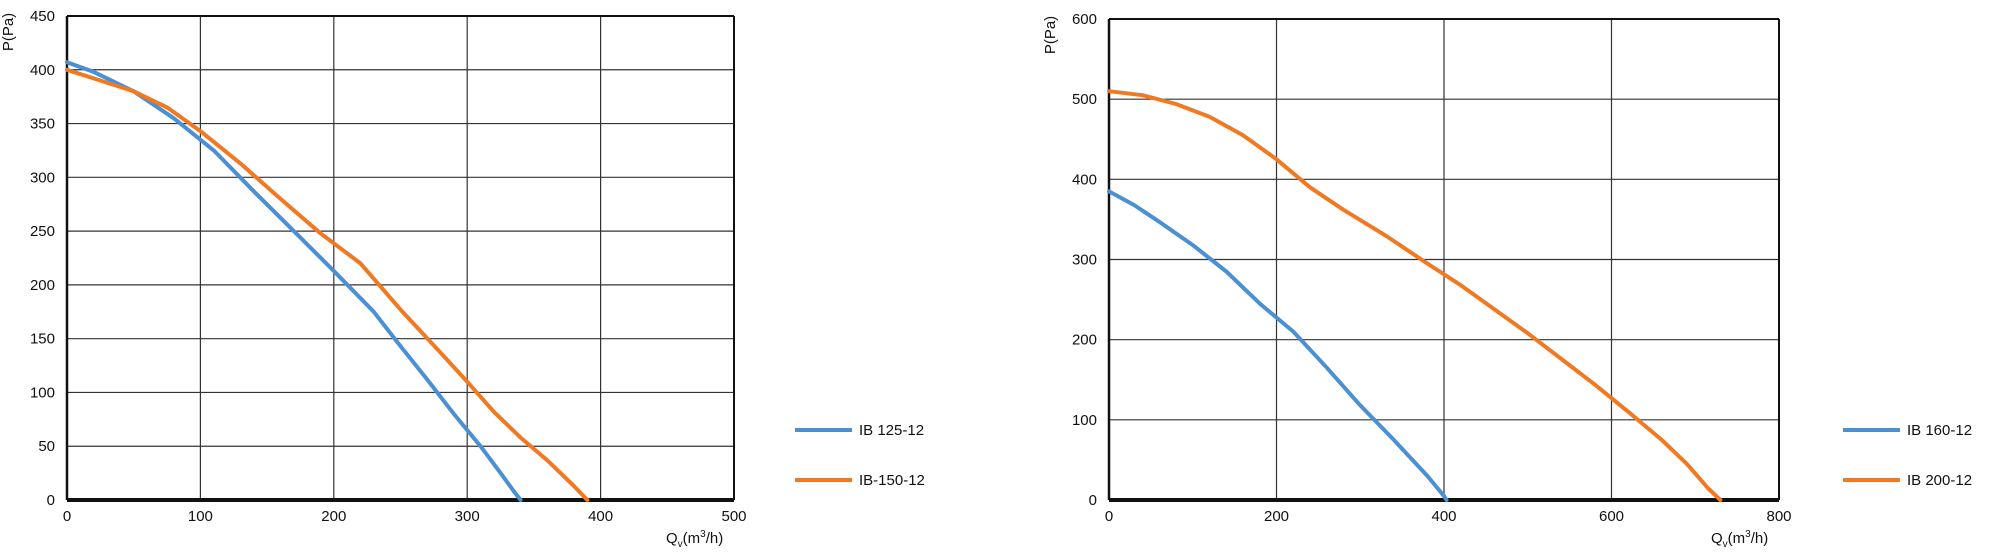  I want to click on y-tick-label: 250, so click(42, 231).